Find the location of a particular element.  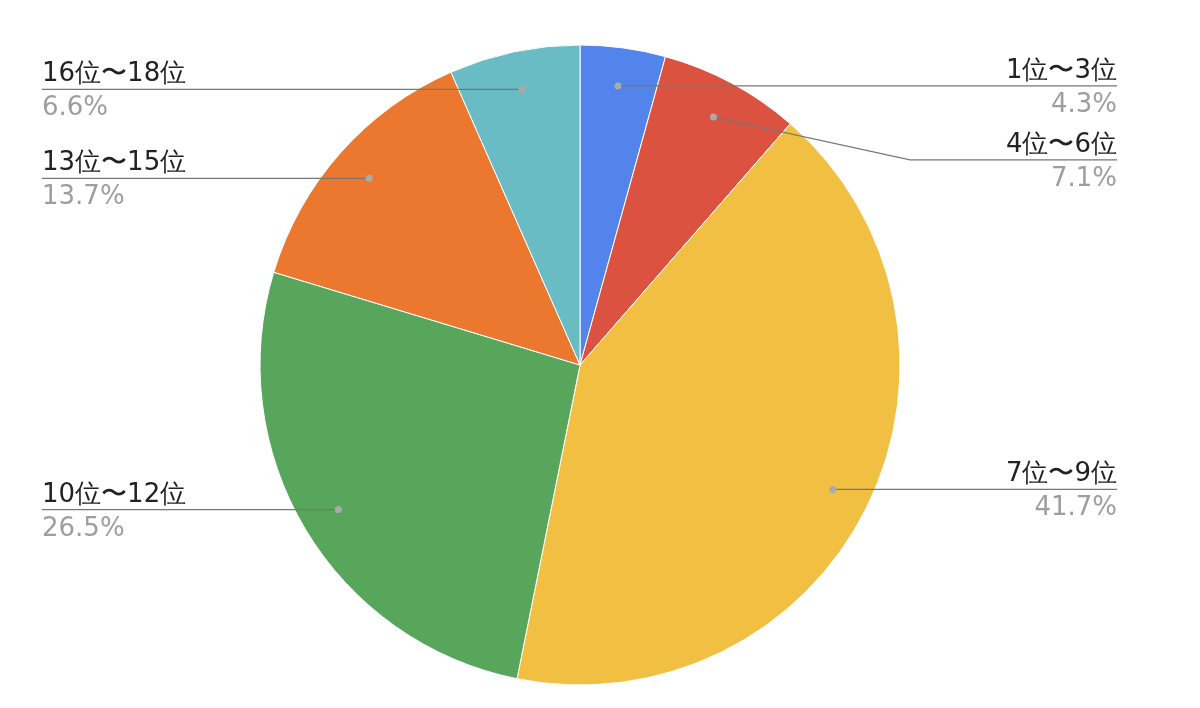

slice-label: 13位〜15位 is located at coordinates (114, 161).